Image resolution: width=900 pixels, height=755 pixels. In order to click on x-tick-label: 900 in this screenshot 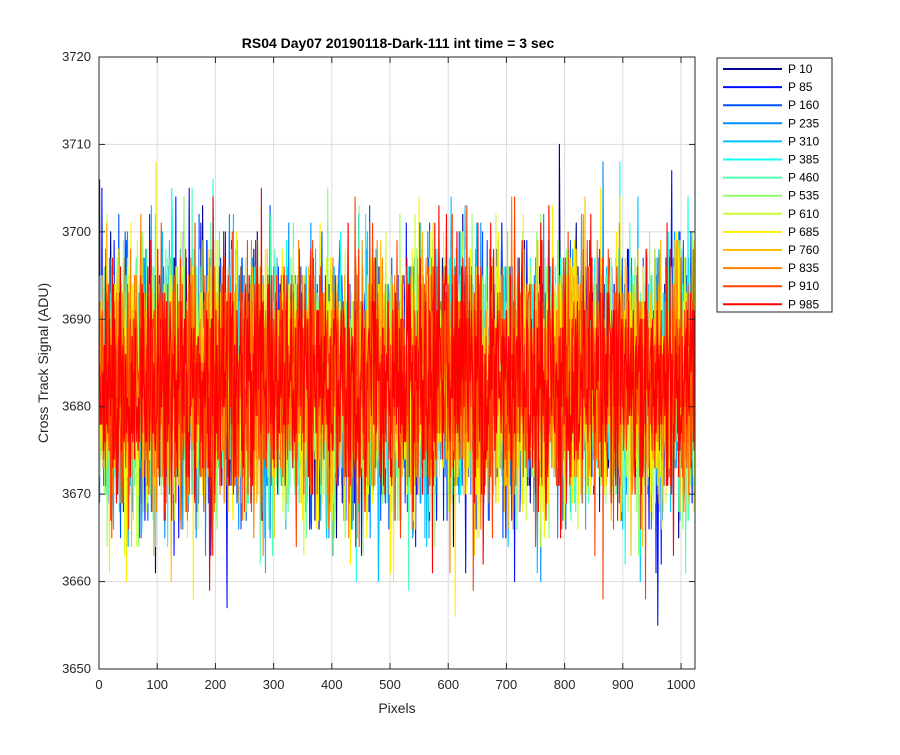, I will do `click(623, 684)`.